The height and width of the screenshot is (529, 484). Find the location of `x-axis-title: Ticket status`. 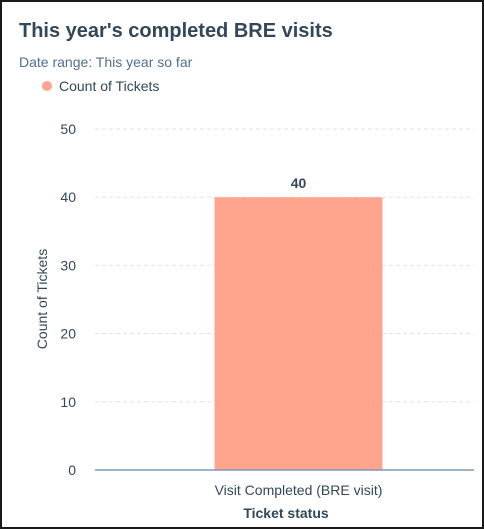

x-axis-title: Ticket status is located at coordinates (286, 513).